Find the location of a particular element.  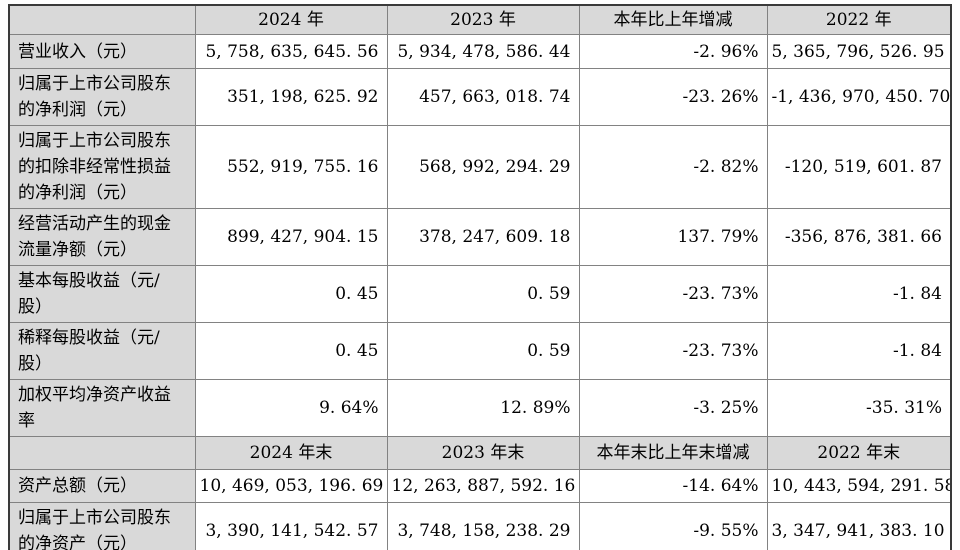

value-cell-2022: 3, 347, 941, 383. 10 is located at coordinates (859, 526).